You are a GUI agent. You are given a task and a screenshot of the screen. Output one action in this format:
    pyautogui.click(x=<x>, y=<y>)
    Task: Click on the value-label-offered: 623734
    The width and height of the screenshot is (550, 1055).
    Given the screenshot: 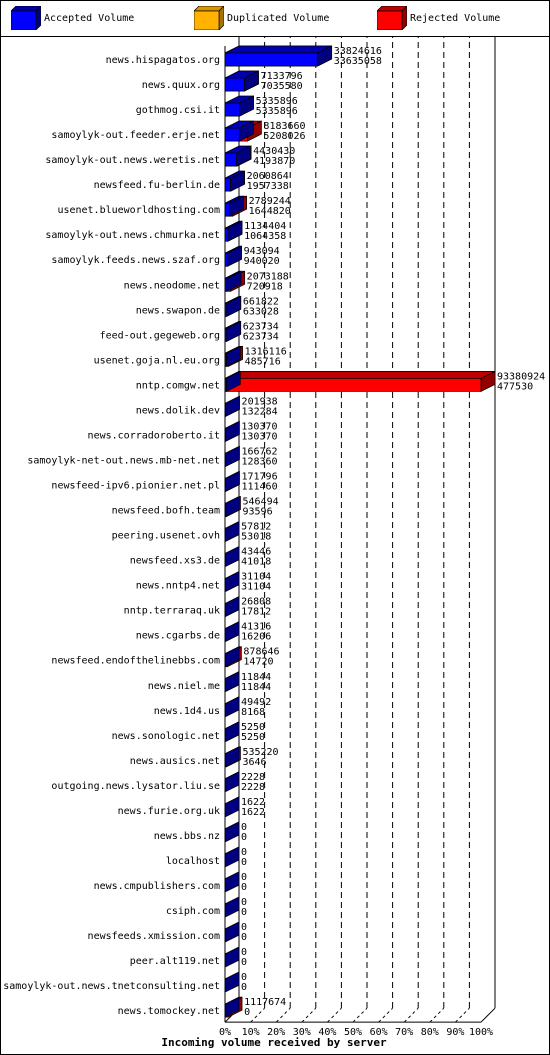 What is the action you would take?
    pyautogui.click(x=261, y=326)
    